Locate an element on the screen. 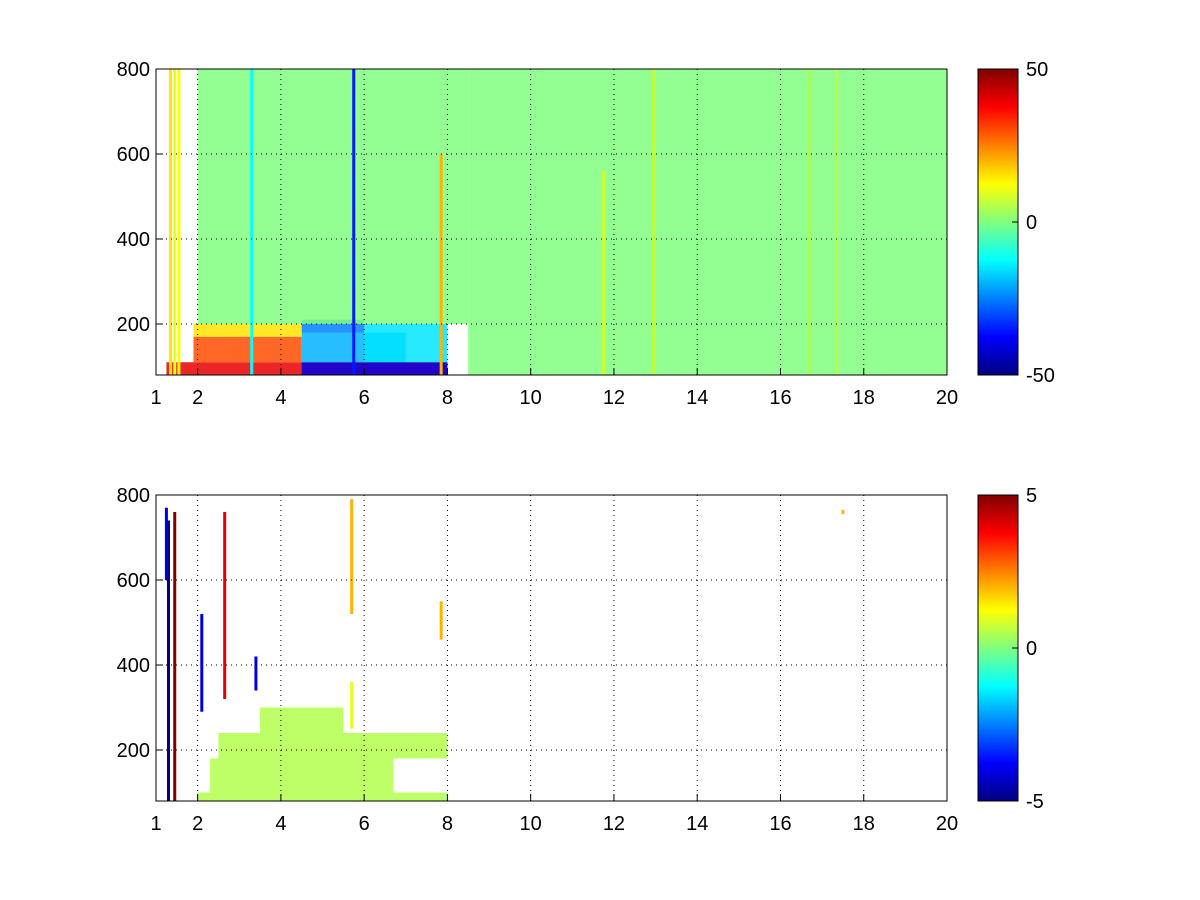 Image resolution: width=1200 pixels, height=900 pixels. bottom-colorbar: -5 0 5 is located at coordinates (1010, 649).